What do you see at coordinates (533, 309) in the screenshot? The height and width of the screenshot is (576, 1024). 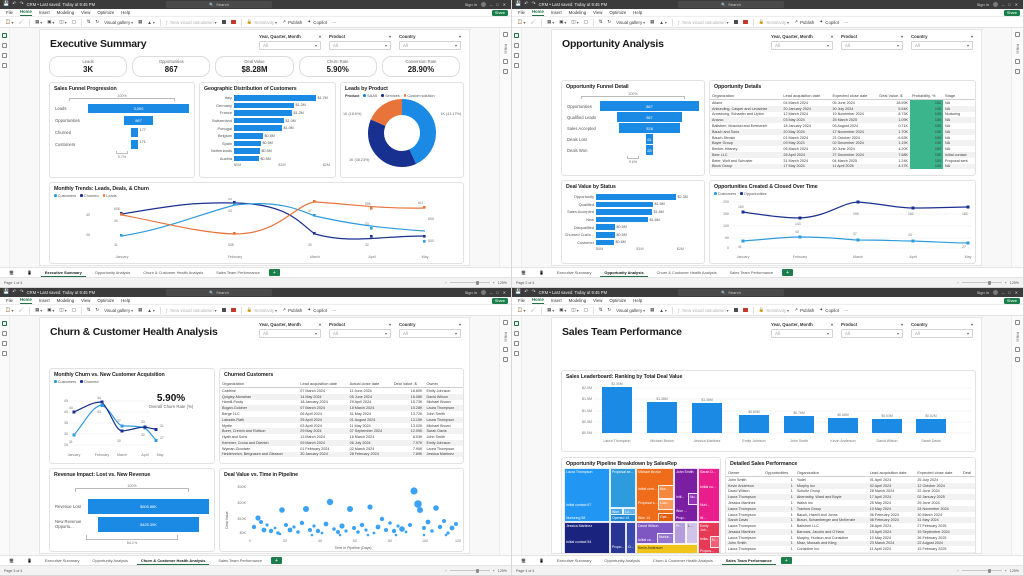 I see `format-painter-icon: 🖌` at bounding box center [533, 309].